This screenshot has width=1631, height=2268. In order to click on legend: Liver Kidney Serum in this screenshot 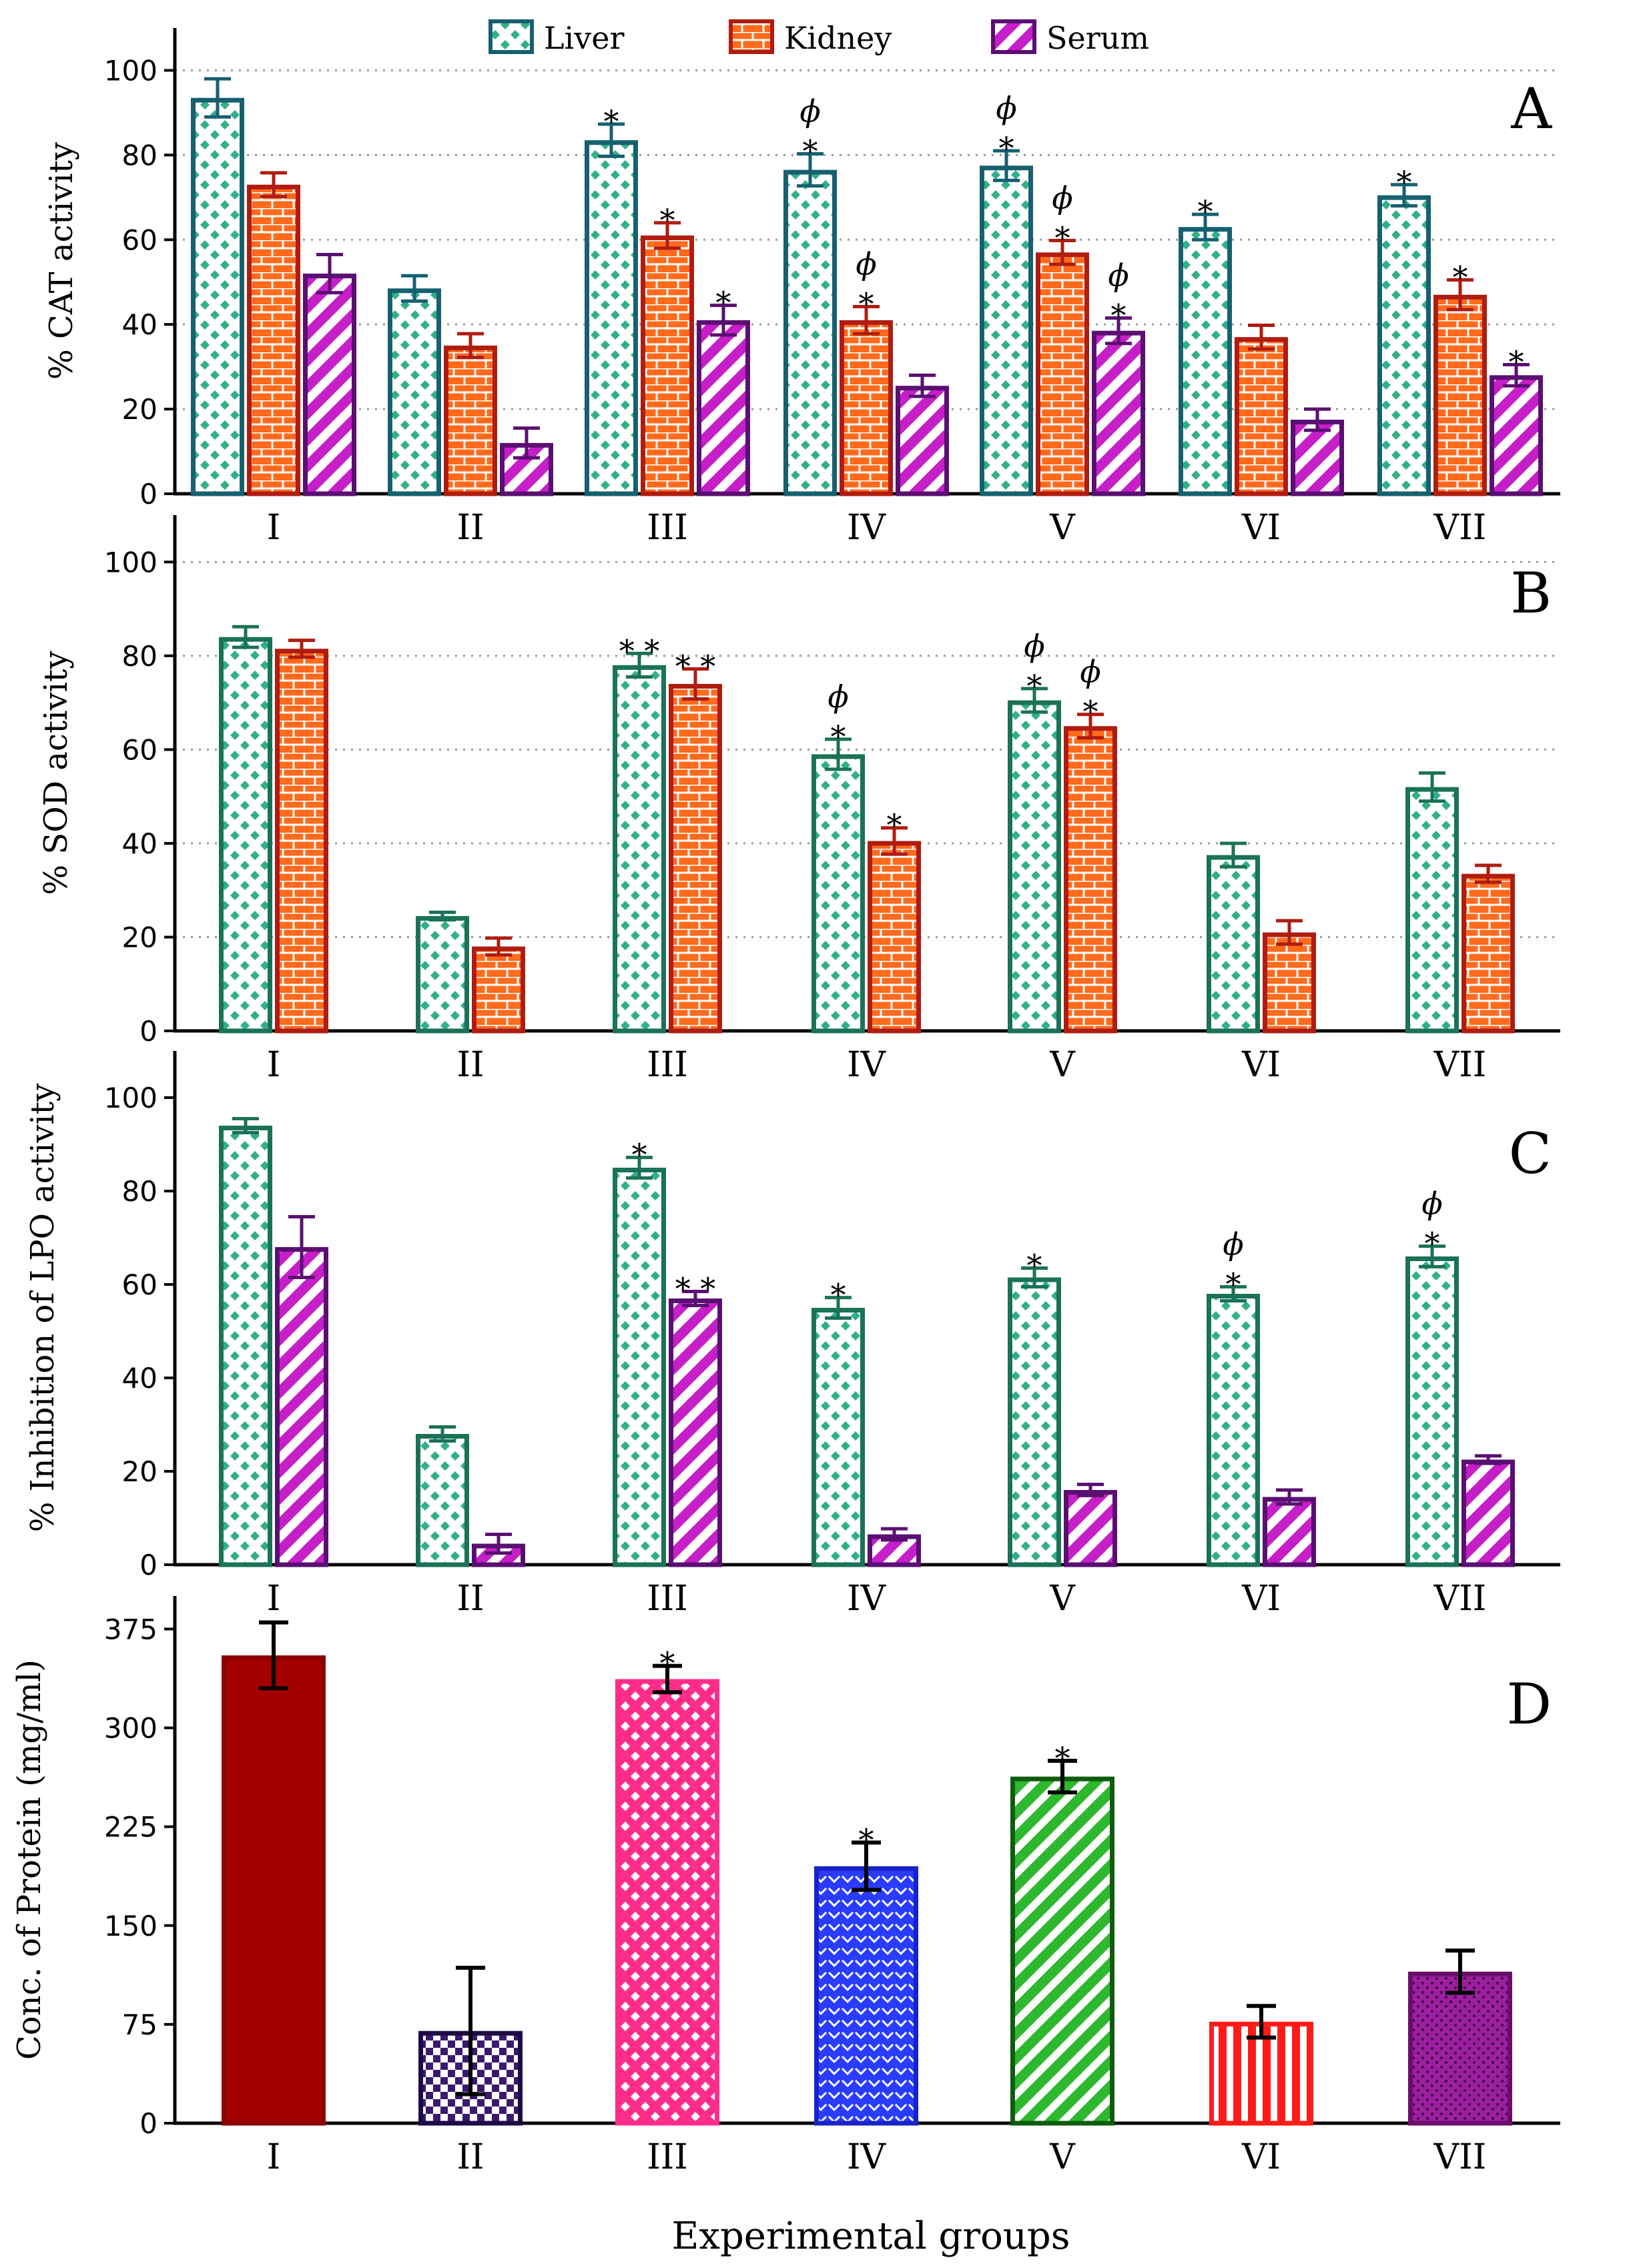, I will do `click(818, 37)`.